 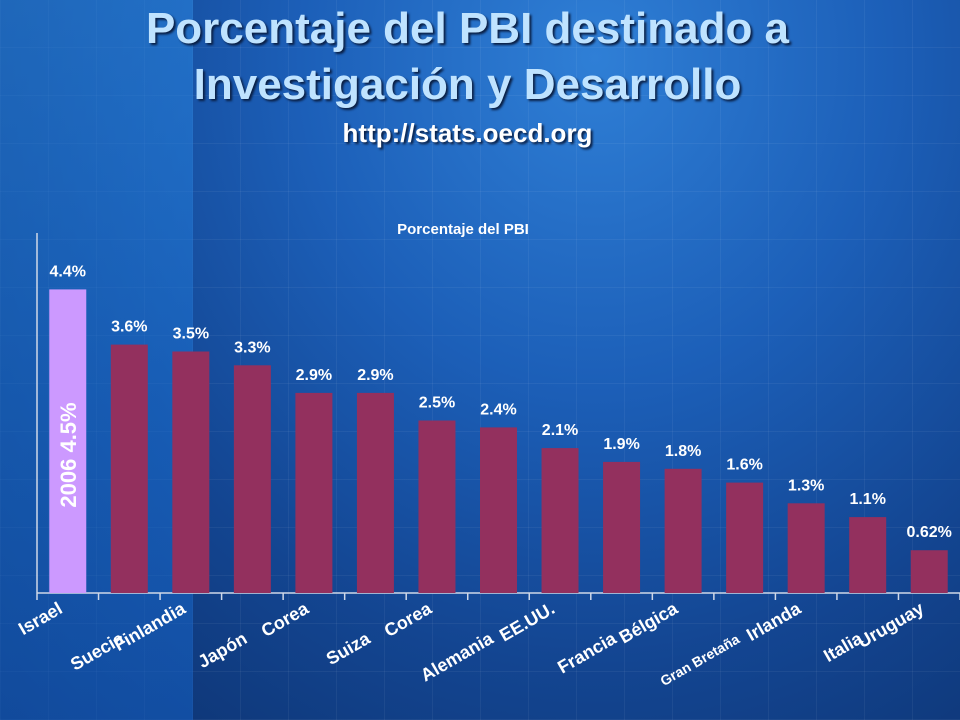 What do you see at coordinates (191, 334) in the screenshot?
I see `value-label-2: 3.5%` at bounding box center [191, 334].